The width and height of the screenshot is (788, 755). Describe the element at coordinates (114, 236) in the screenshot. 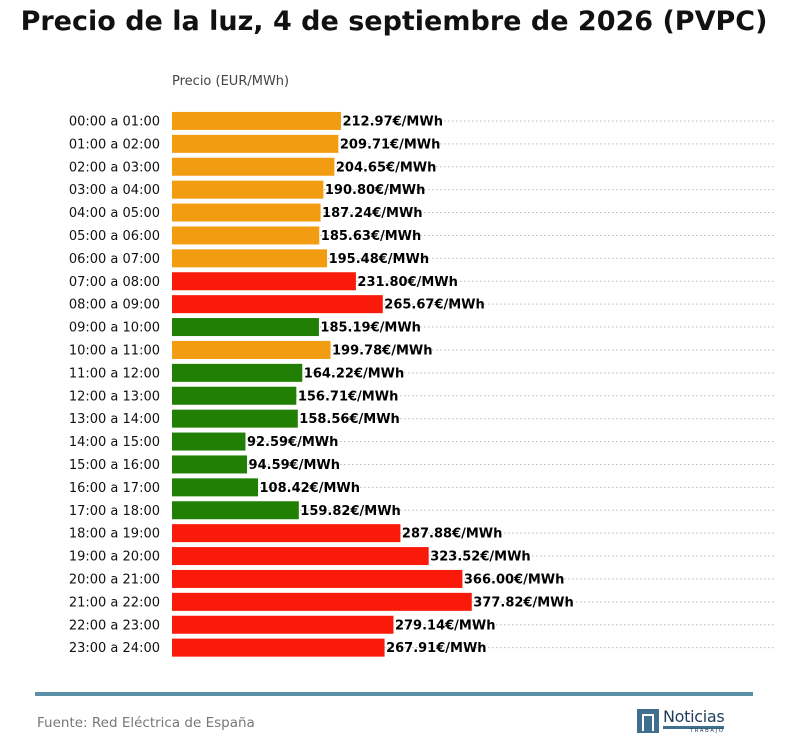

I see `category-label: 05:00 a 06:00` at that location.